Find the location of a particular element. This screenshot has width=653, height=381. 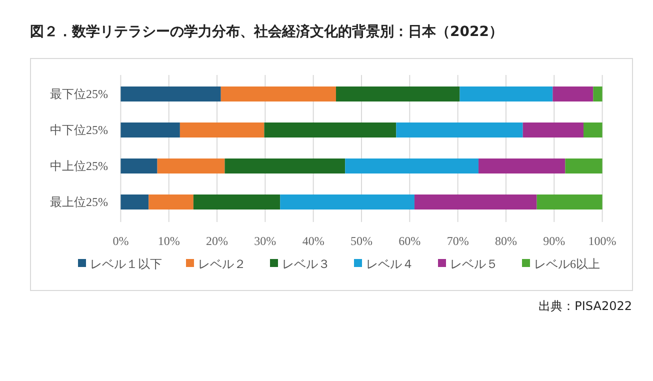

x-tick-label: 20% is located at coordinates (217, 241).